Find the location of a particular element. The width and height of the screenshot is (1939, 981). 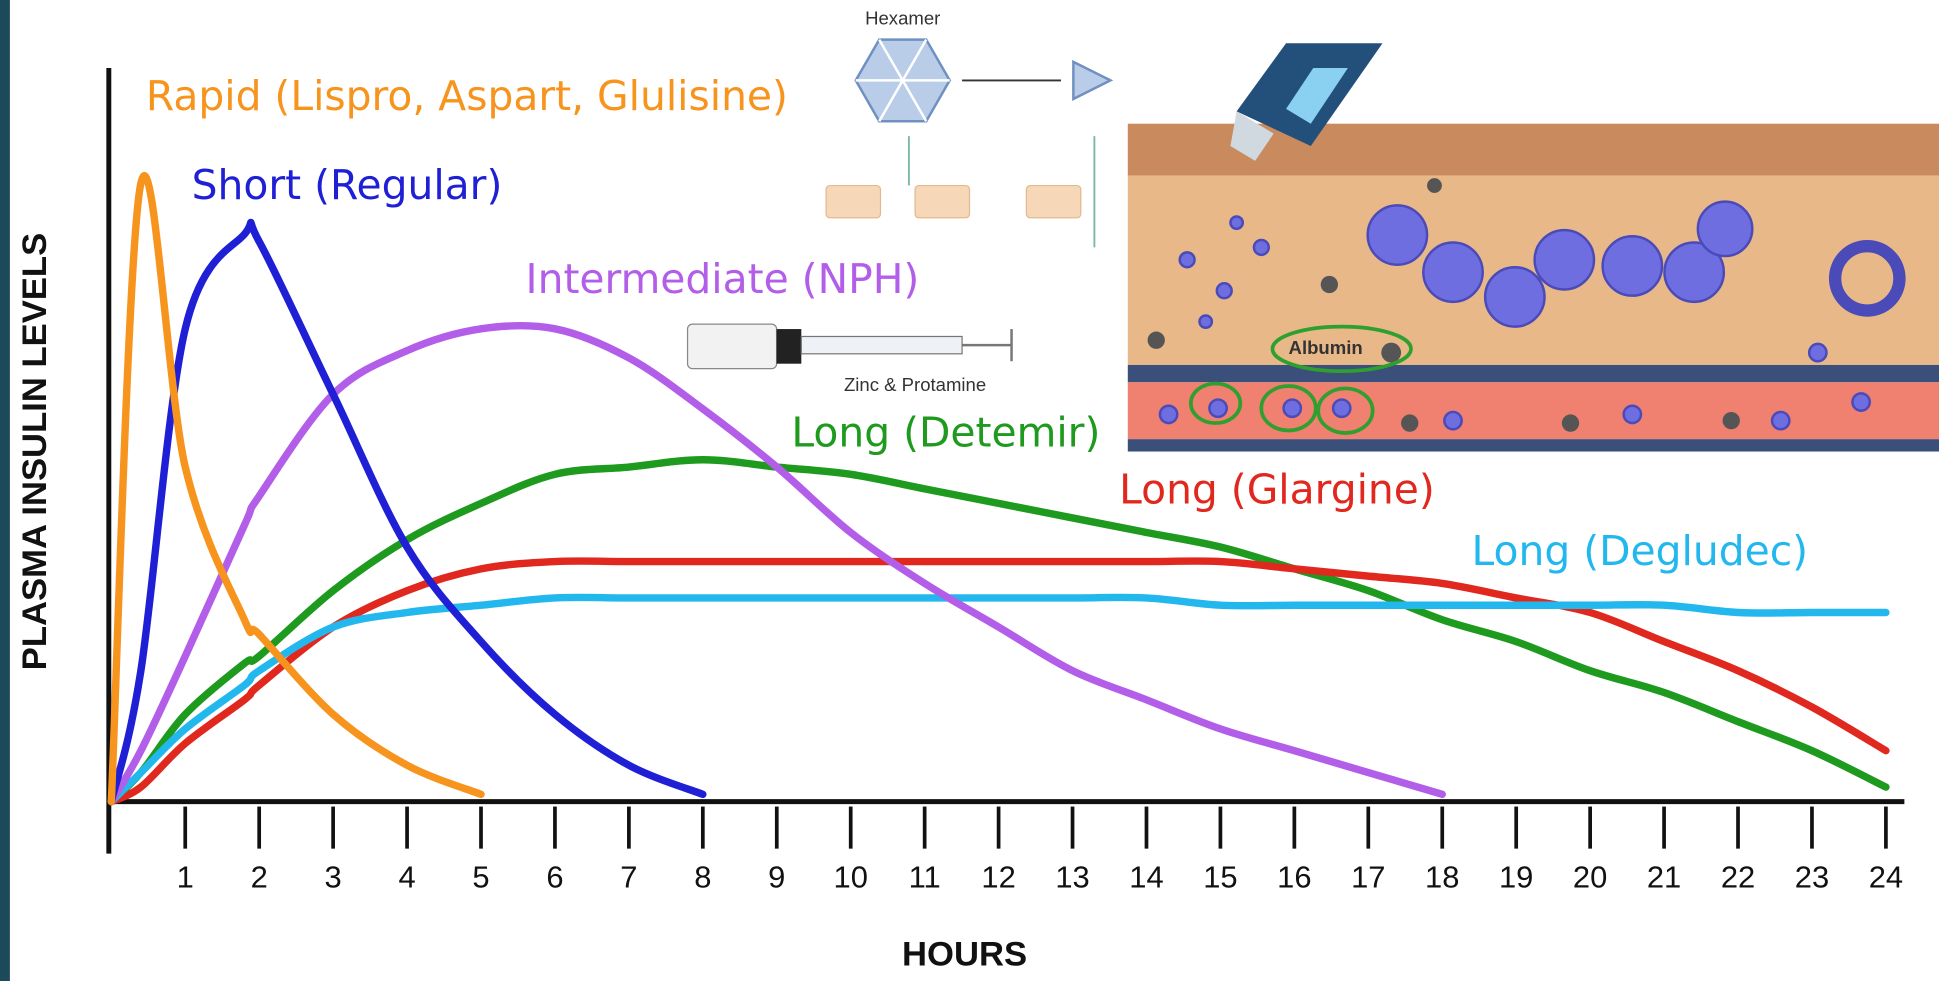

annotation: Albumin is located at coordinates (1326, 347).